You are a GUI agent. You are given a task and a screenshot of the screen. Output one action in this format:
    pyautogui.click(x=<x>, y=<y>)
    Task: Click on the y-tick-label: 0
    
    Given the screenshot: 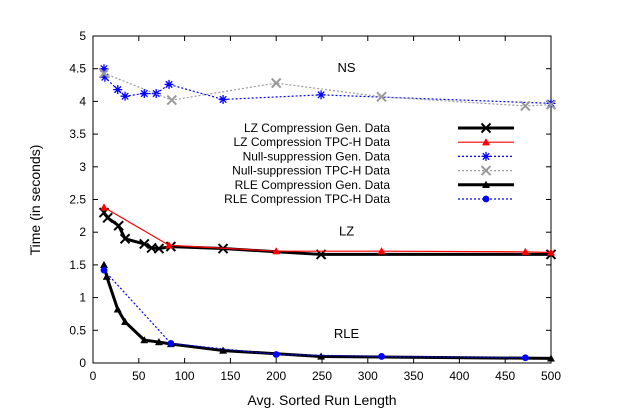 What is the action you would take?
    pyautogui.click(x=82, y=363)
    